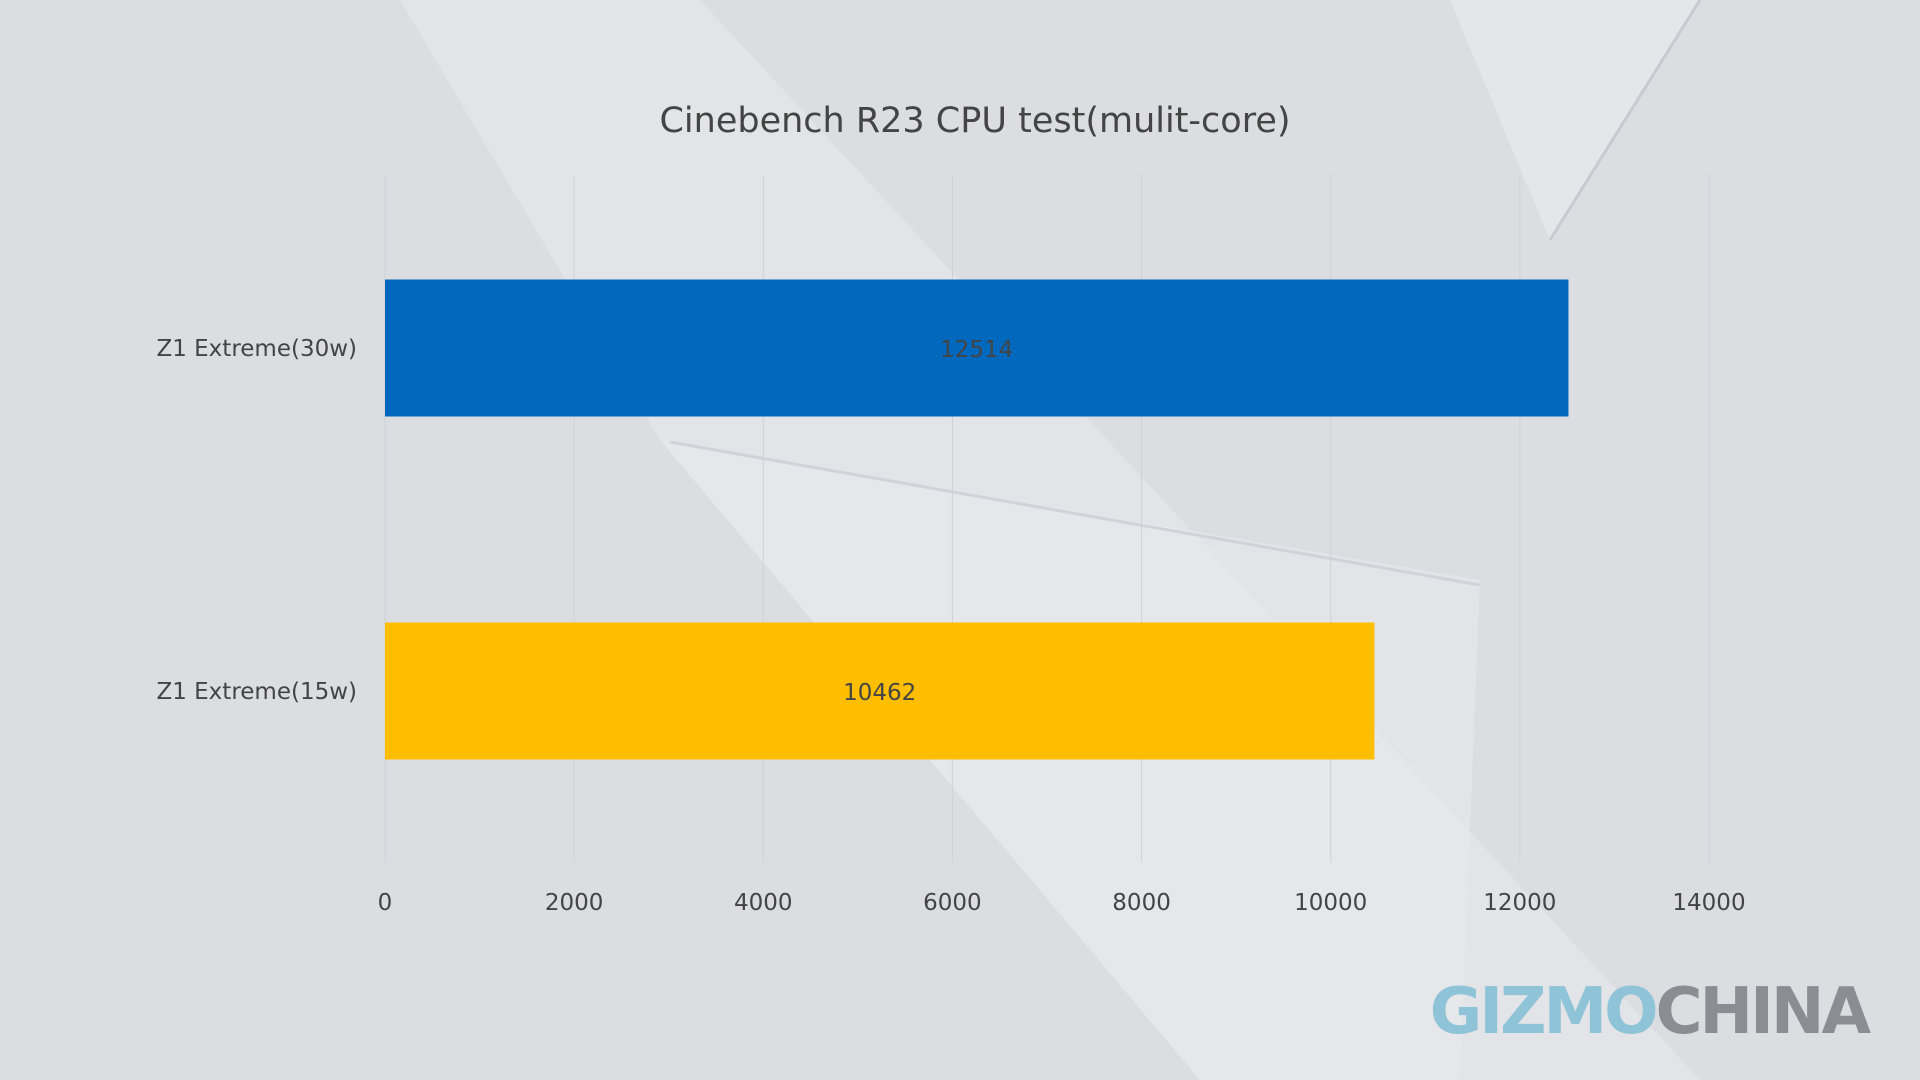  Describe the element at coordinates (256, 349) in the screenshot. I see `category-label: Z1 Extreme(30w)` at that location.